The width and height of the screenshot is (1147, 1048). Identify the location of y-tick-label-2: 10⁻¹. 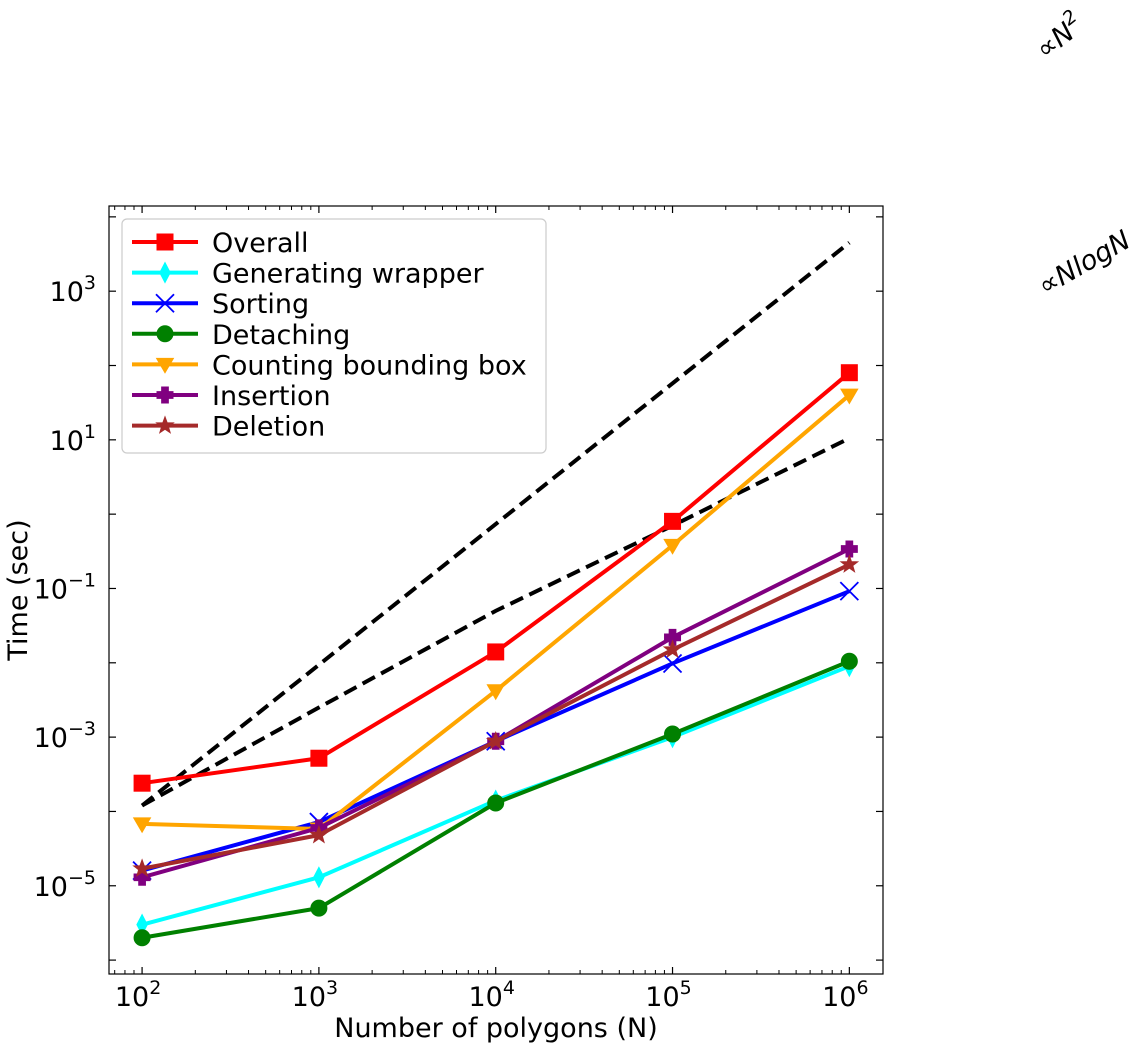
(65, 587).